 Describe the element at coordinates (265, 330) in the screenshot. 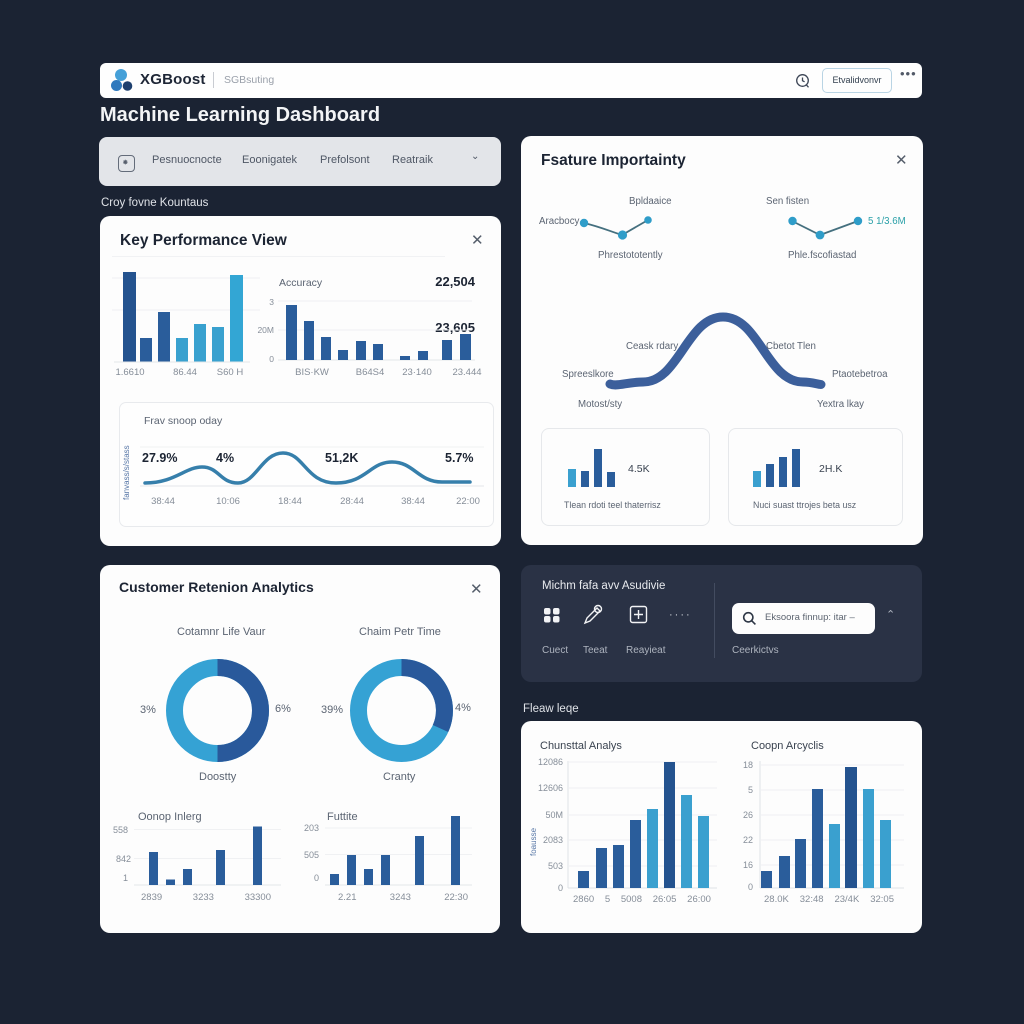

I see `svg-text: 20M` at that location.